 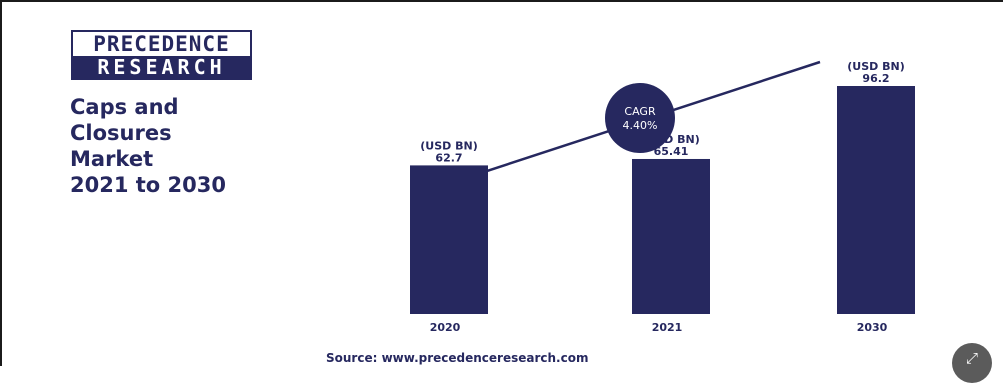 What do you see at coordinates (640, 125) in the screenshot?
I see `cagr-value: 4.40%` at bounding box center [640, 125].